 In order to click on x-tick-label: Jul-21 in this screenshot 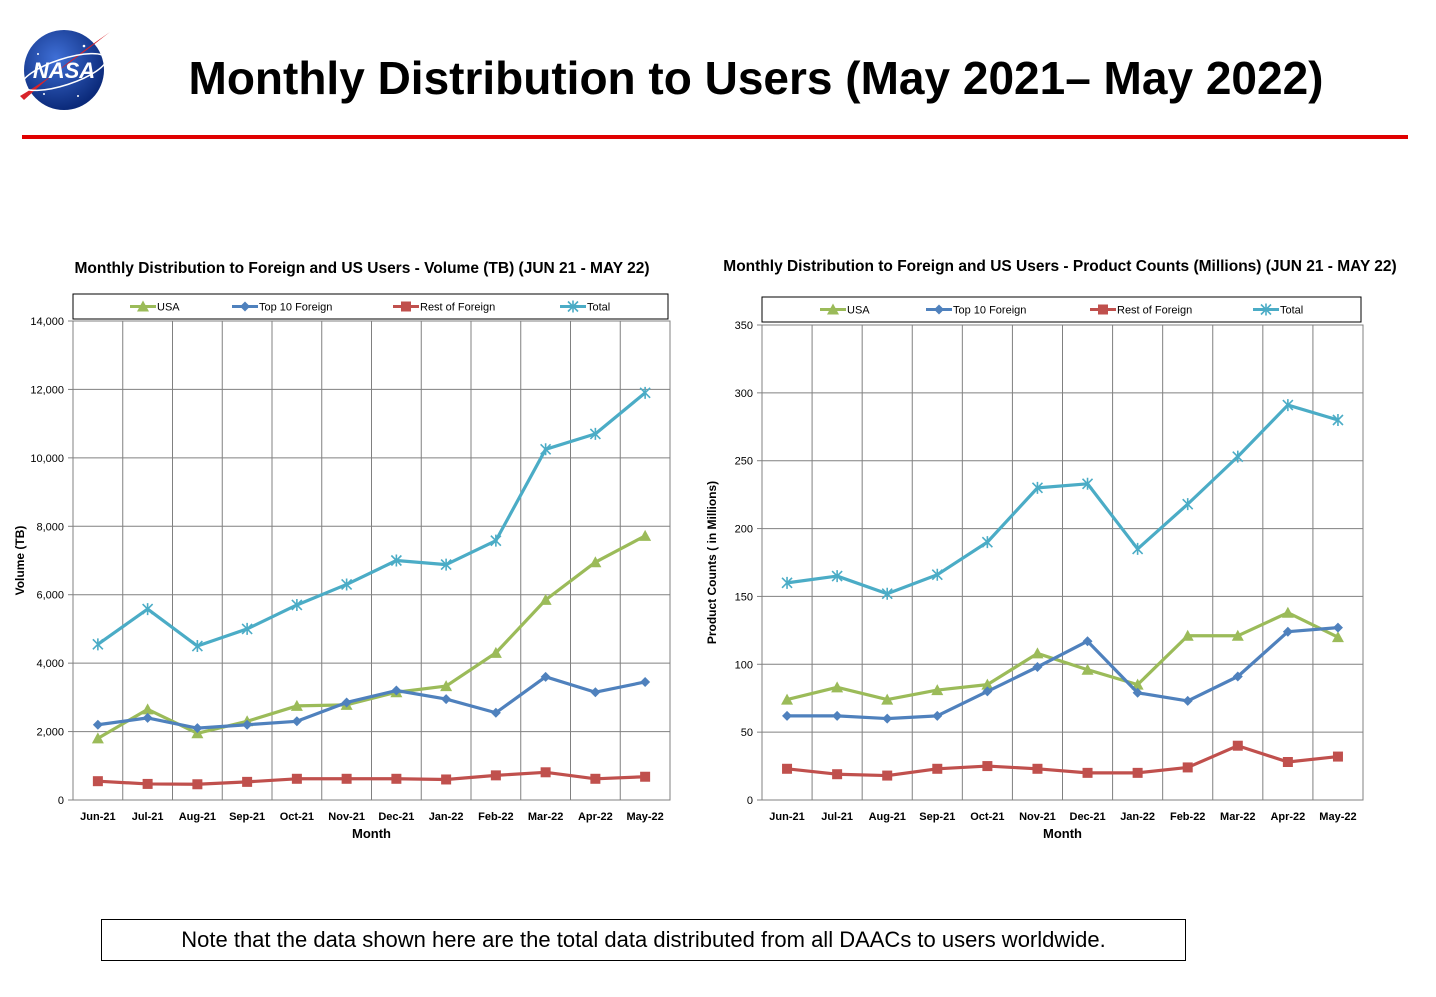, I will do `click(148, 817)`.